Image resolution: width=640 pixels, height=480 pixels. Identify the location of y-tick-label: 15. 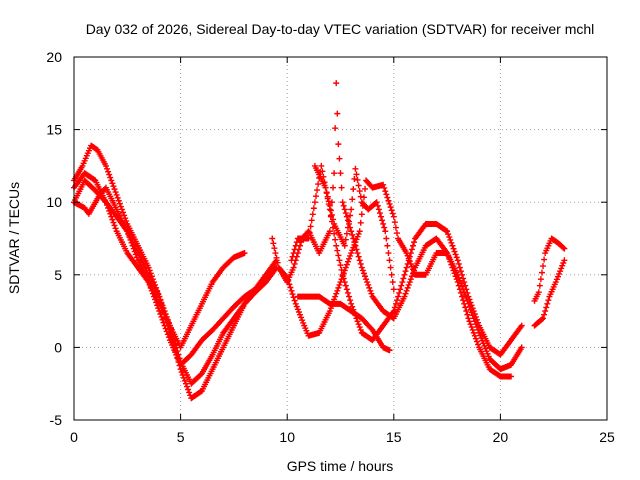
(54, 130).